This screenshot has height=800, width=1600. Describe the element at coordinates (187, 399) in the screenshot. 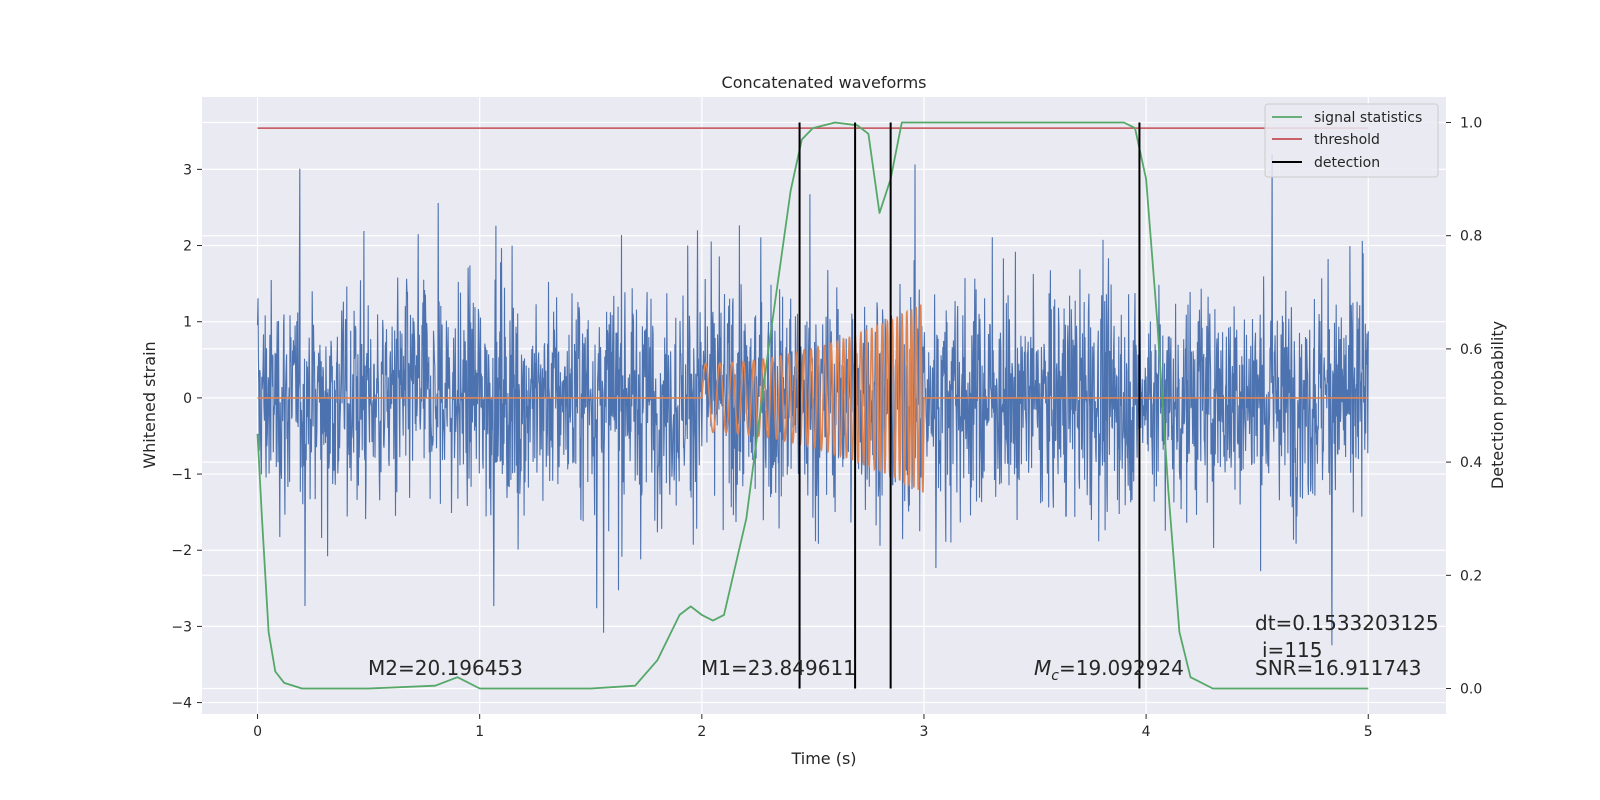

I see `y-tick-label: 0` at that location.